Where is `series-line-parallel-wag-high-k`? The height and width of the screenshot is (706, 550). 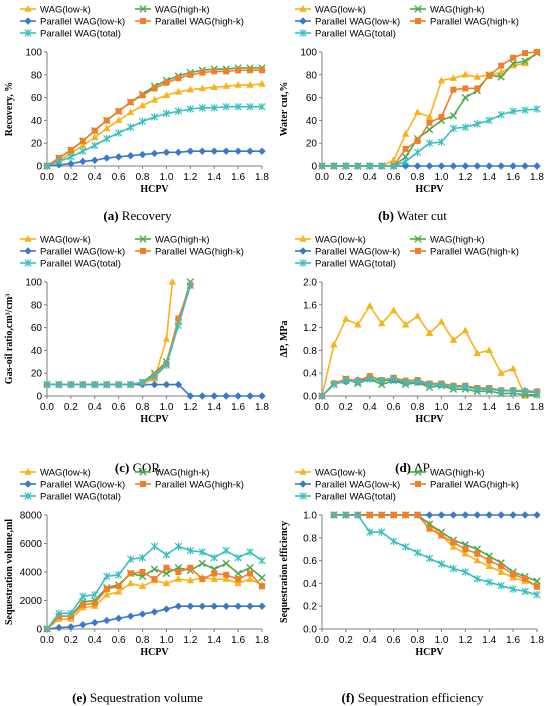
series-line-parallel-wag-high-k is located at coordinates (119, 335).